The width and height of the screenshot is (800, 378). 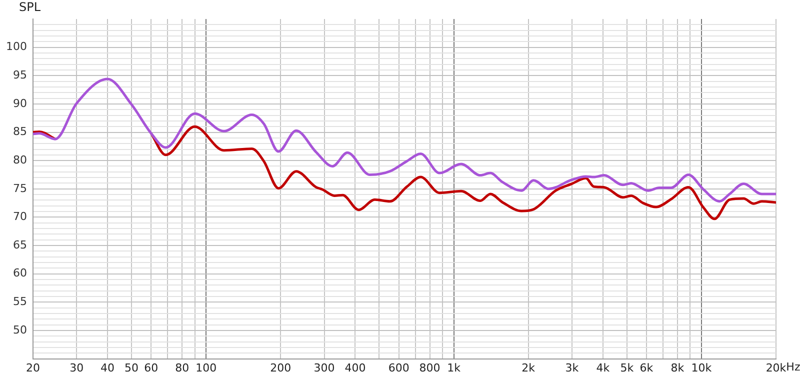 What do you see at coordinates (107, 367) in the screenshot?
I see `x-tick-label: 40` at bounding box center [107, 367].